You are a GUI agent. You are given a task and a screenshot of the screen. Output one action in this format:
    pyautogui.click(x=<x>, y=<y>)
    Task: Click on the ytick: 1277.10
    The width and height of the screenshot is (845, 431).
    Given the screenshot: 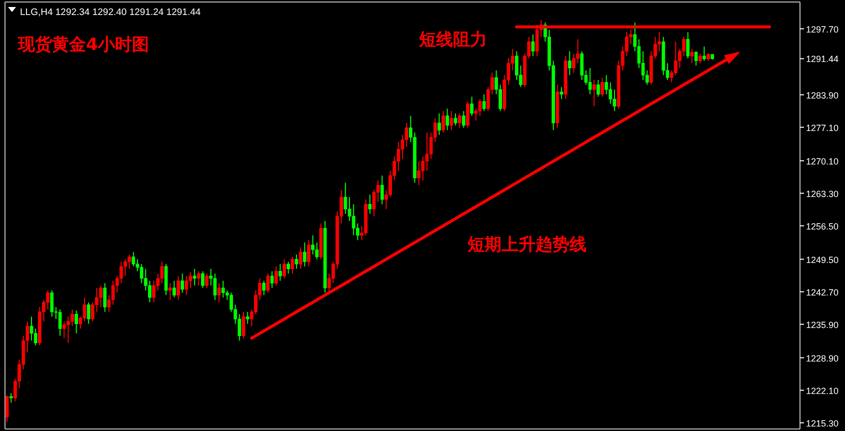 What is the action you would take?
    pyautogui.click(x=822, y=127)
    